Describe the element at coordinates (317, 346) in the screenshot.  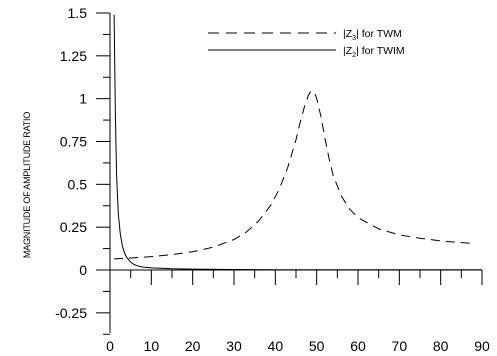
I see `x-tick-label: 50` at that location.